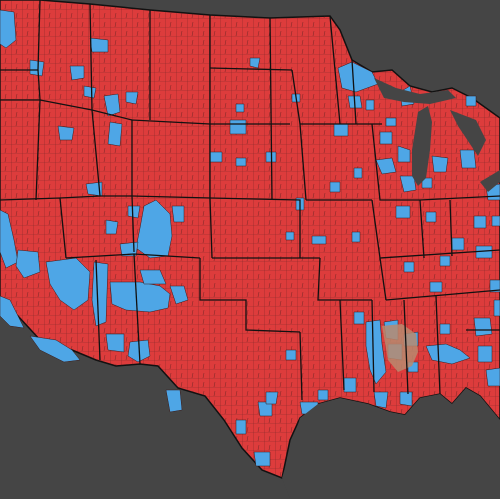 This screenshot has height=499, width=500. Describe the element at coordinates (400, 348) in the screenshot. I see `mississippi-delta-region` at that location.